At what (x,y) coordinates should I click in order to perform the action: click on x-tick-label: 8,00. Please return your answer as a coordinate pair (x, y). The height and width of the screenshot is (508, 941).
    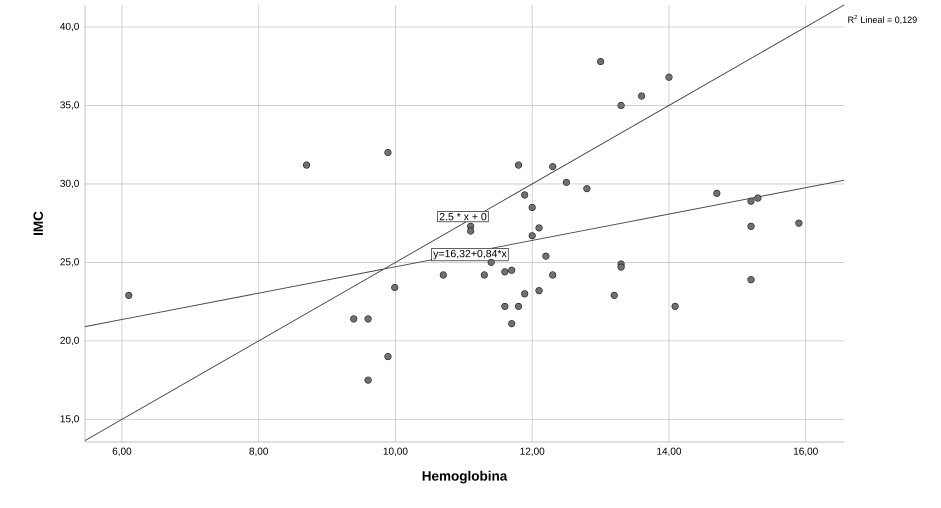
    Looking at the image, I should click on (258, 452).